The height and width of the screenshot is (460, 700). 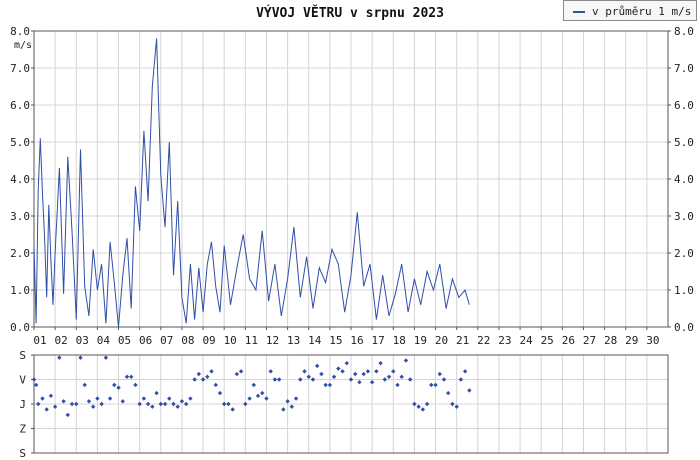 What do you see at coordinates (251, 340) in the screenshot?
I see `x-tick-label: 11` at bounding box center [251, 340].